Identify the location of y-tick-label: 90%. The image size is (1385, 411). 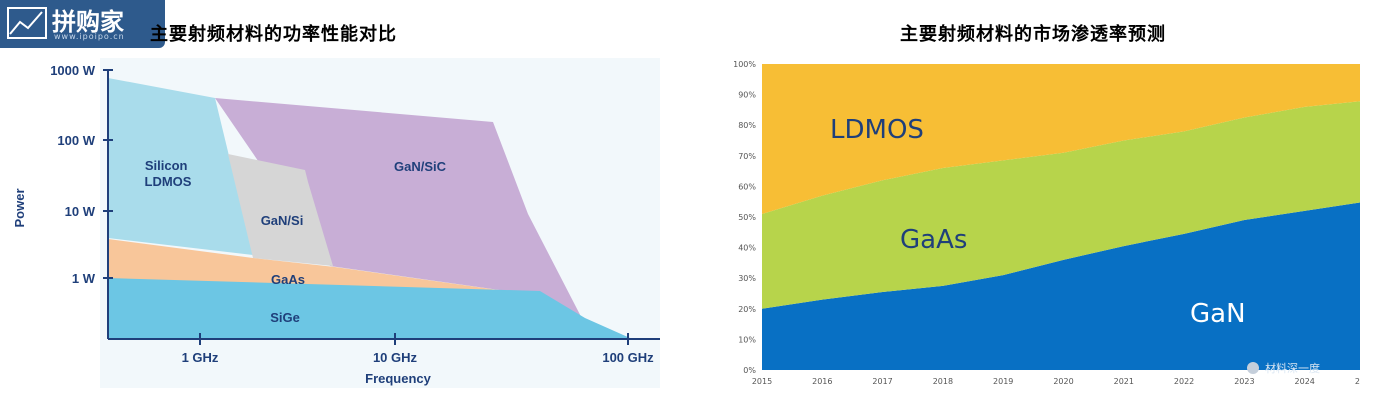
(747, 95).